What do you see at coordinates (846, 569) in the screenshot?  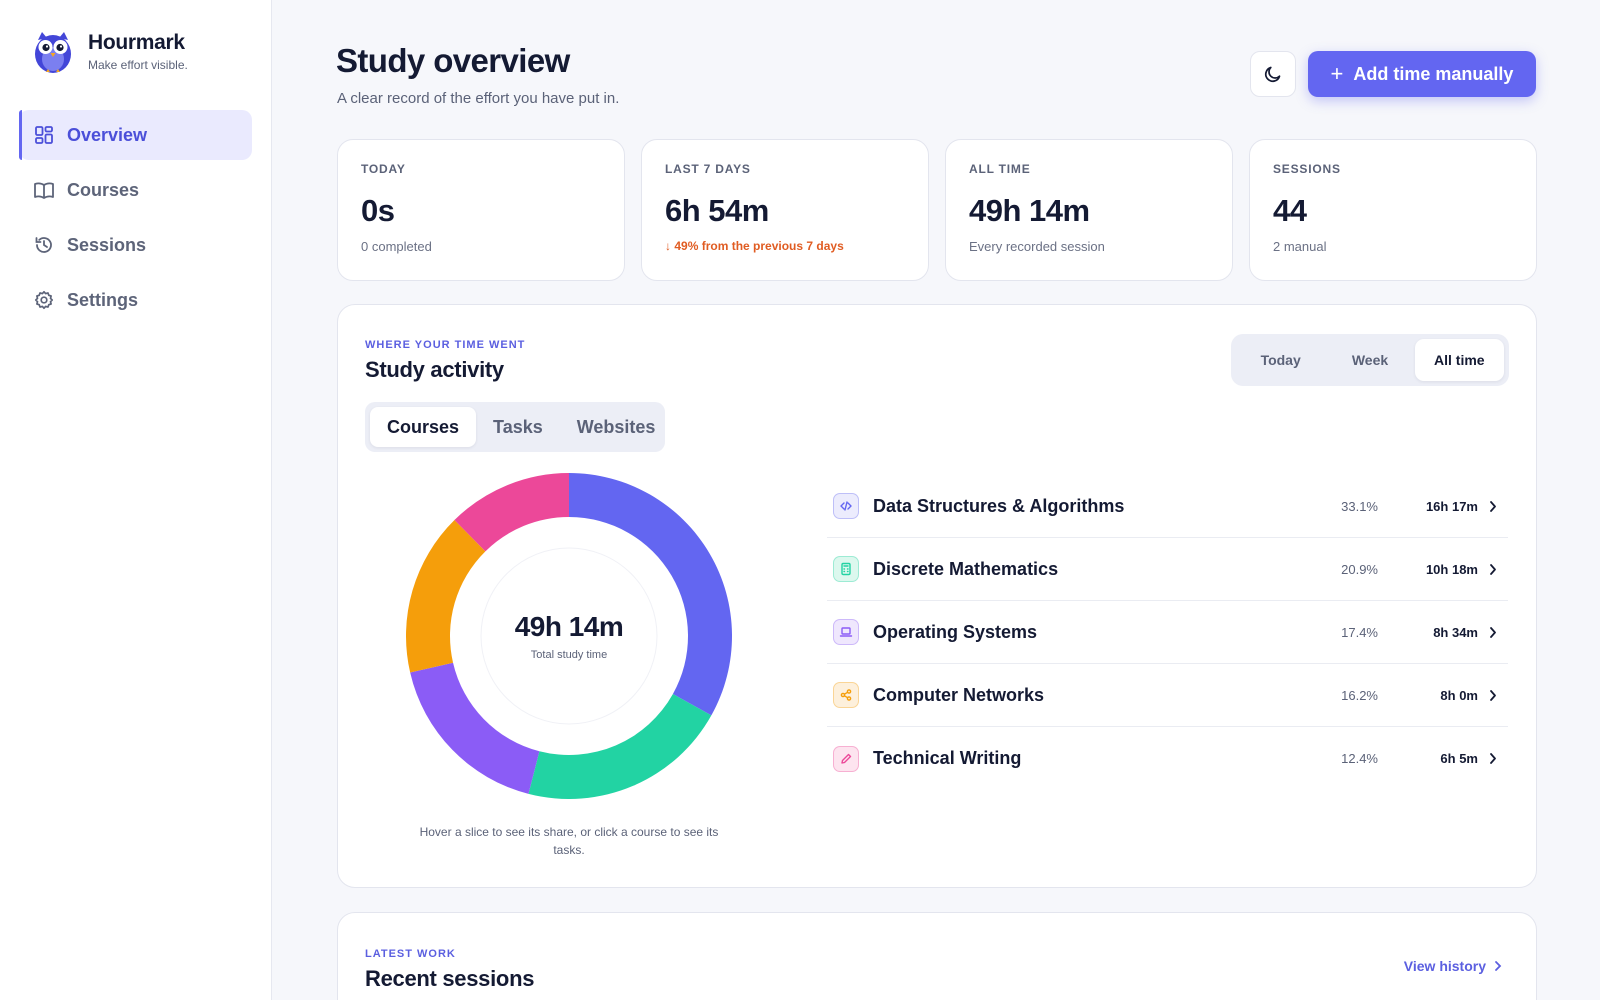 I see `calculator-icon` at bounding box center [846, 569].